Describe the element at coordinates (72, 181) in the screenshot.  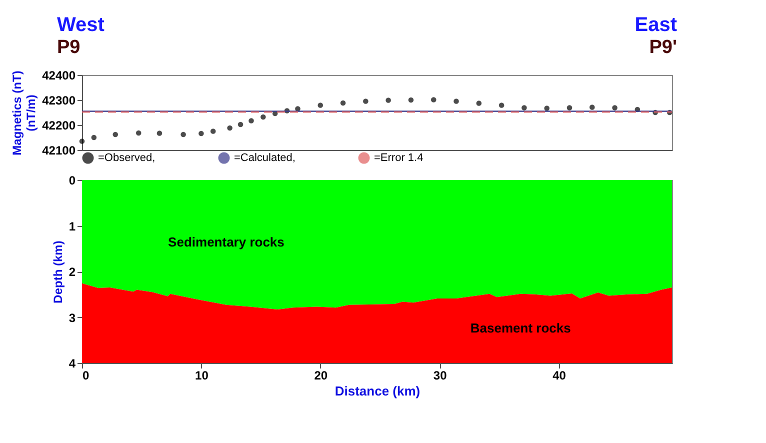
I see `y-tick-label: 0` at that location.